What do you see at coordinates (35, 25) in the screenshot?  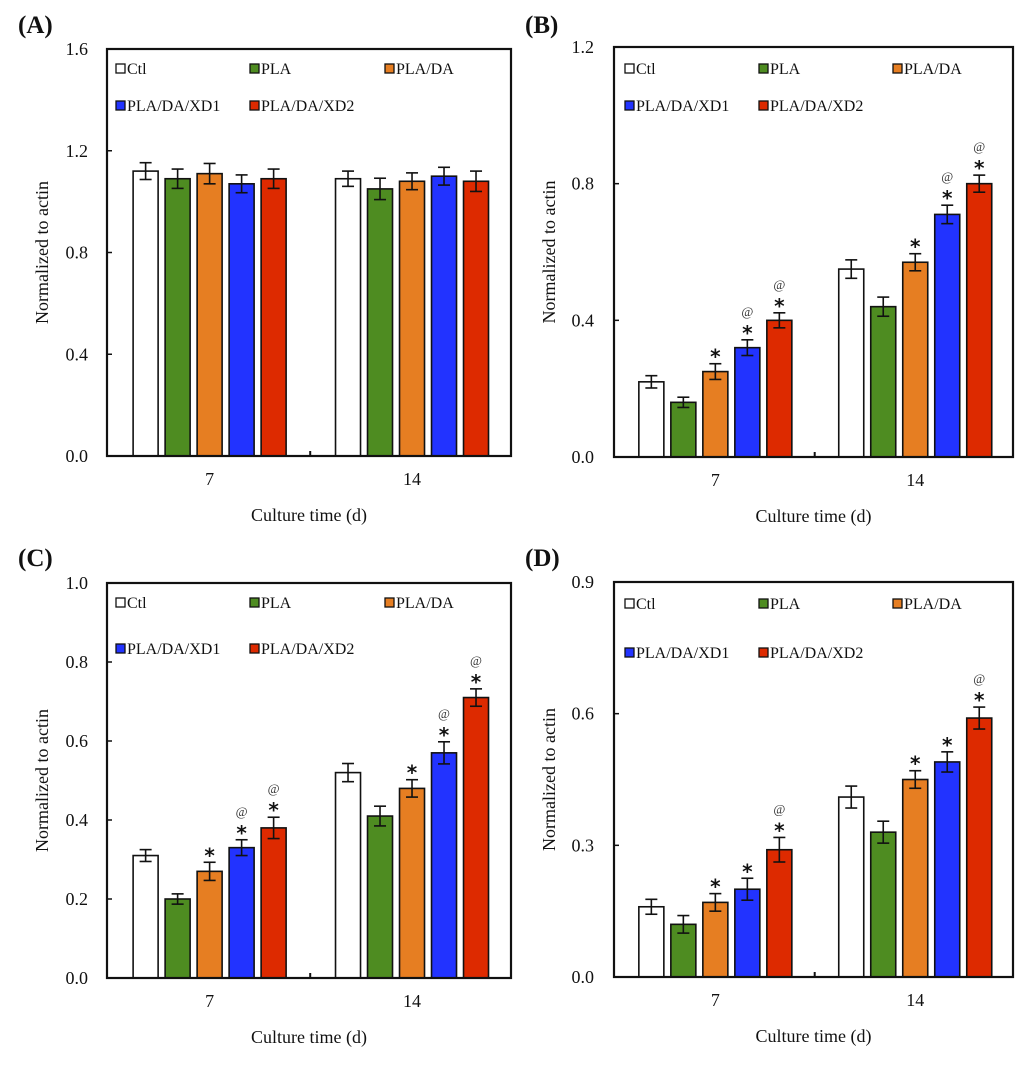 I see `panel-label: (A)` at bounding box center [35, 25].